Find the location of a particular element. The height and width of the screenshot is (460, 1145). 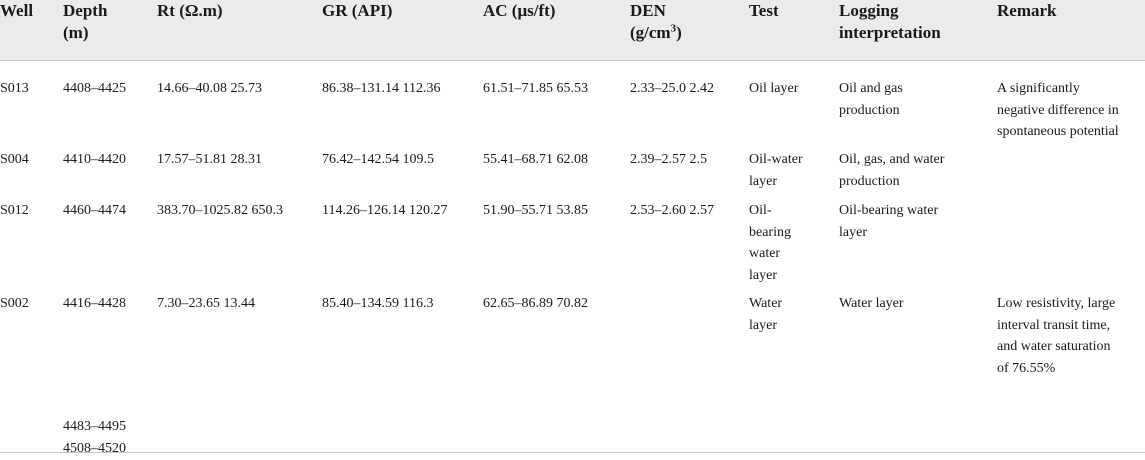

cell-test: Oil-bearing water layer is located at coordinates (789, 243).